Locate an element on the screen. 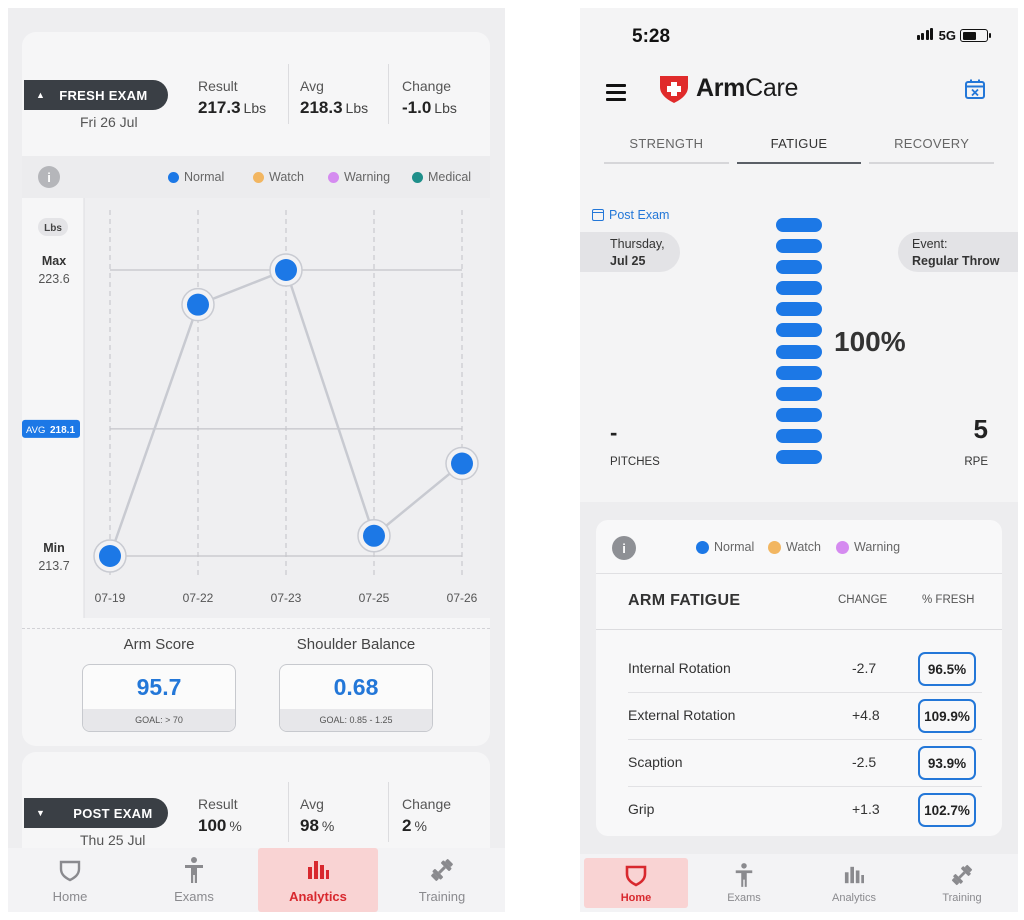 The height and width of the screenshot is (920, 1024). y-min-label: Min is located at coordinates (54, 548).